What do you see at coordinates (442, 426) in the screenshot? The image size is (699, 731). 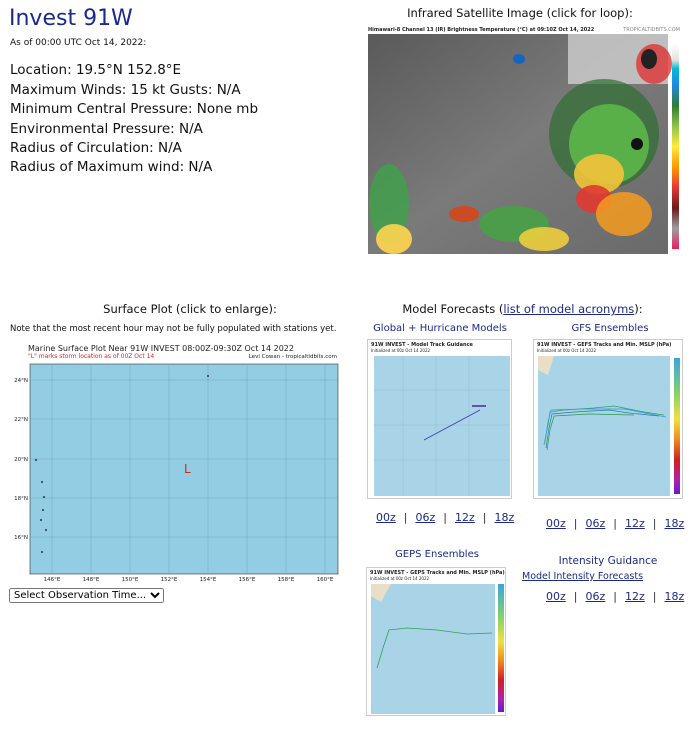 I see `global-models-map: +` at bounding box center [442, 426].